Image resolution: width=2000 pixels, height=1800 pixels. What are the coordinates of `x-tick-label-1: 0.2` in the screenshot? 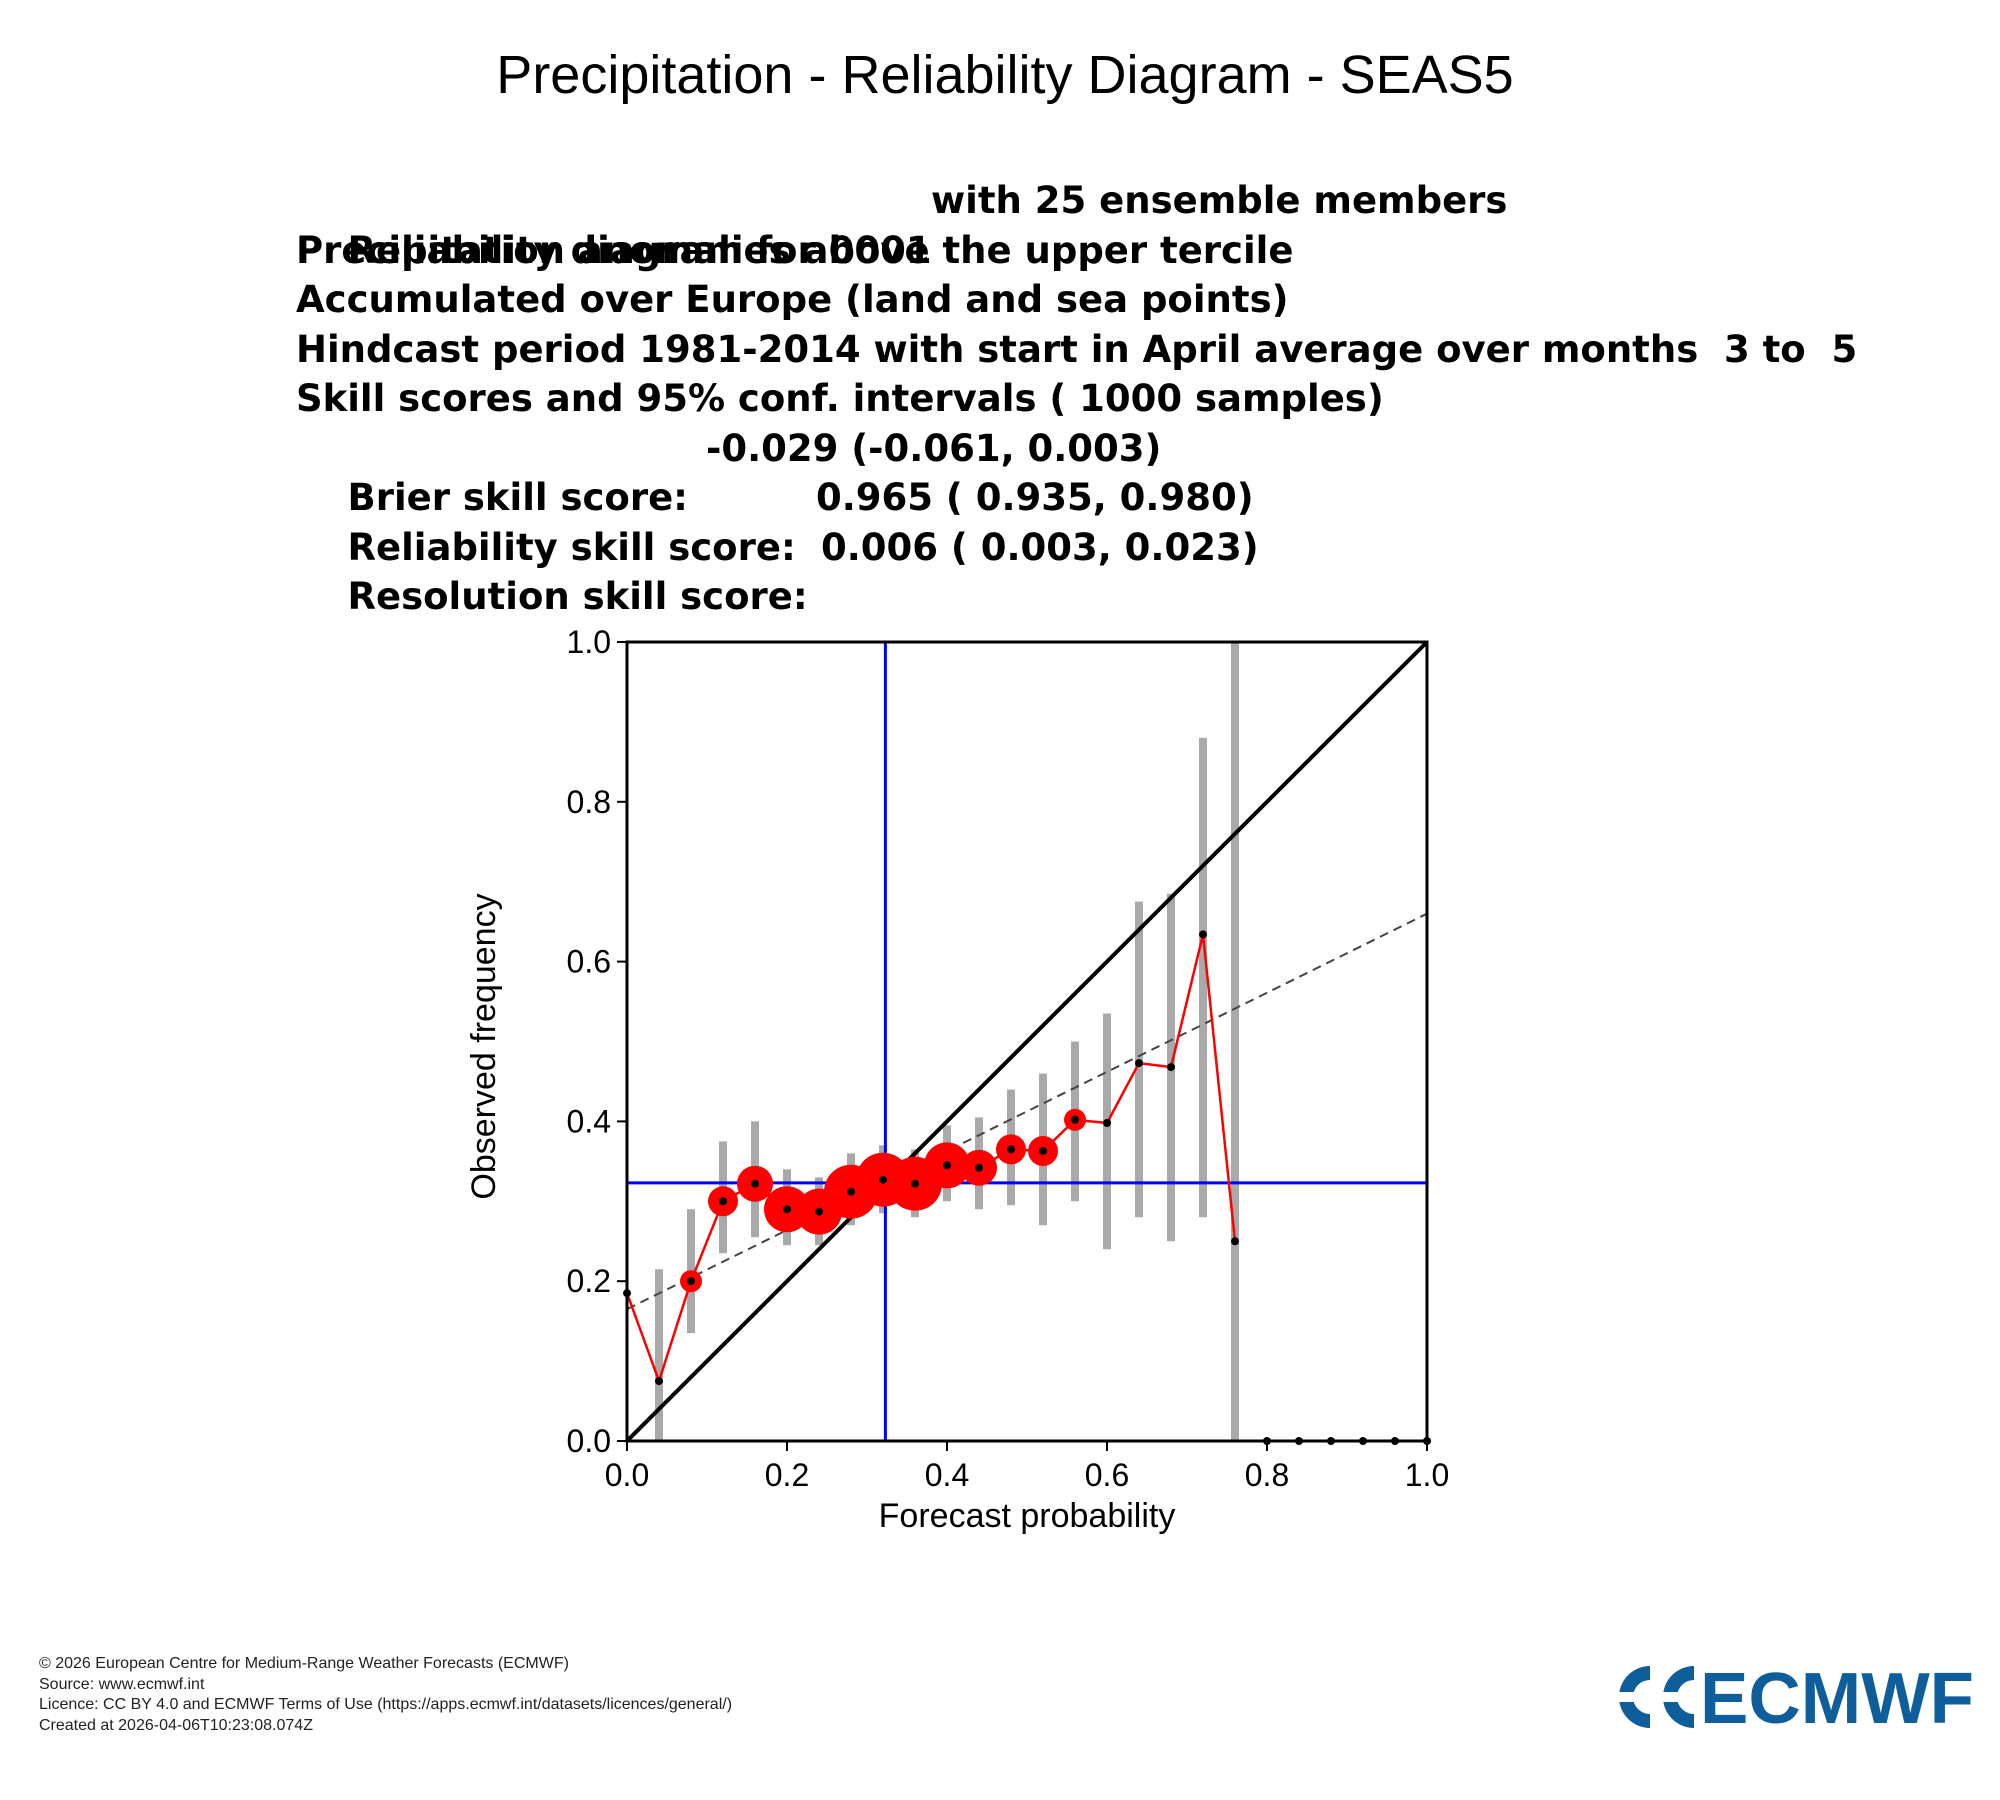 It's located at (787, 1475).